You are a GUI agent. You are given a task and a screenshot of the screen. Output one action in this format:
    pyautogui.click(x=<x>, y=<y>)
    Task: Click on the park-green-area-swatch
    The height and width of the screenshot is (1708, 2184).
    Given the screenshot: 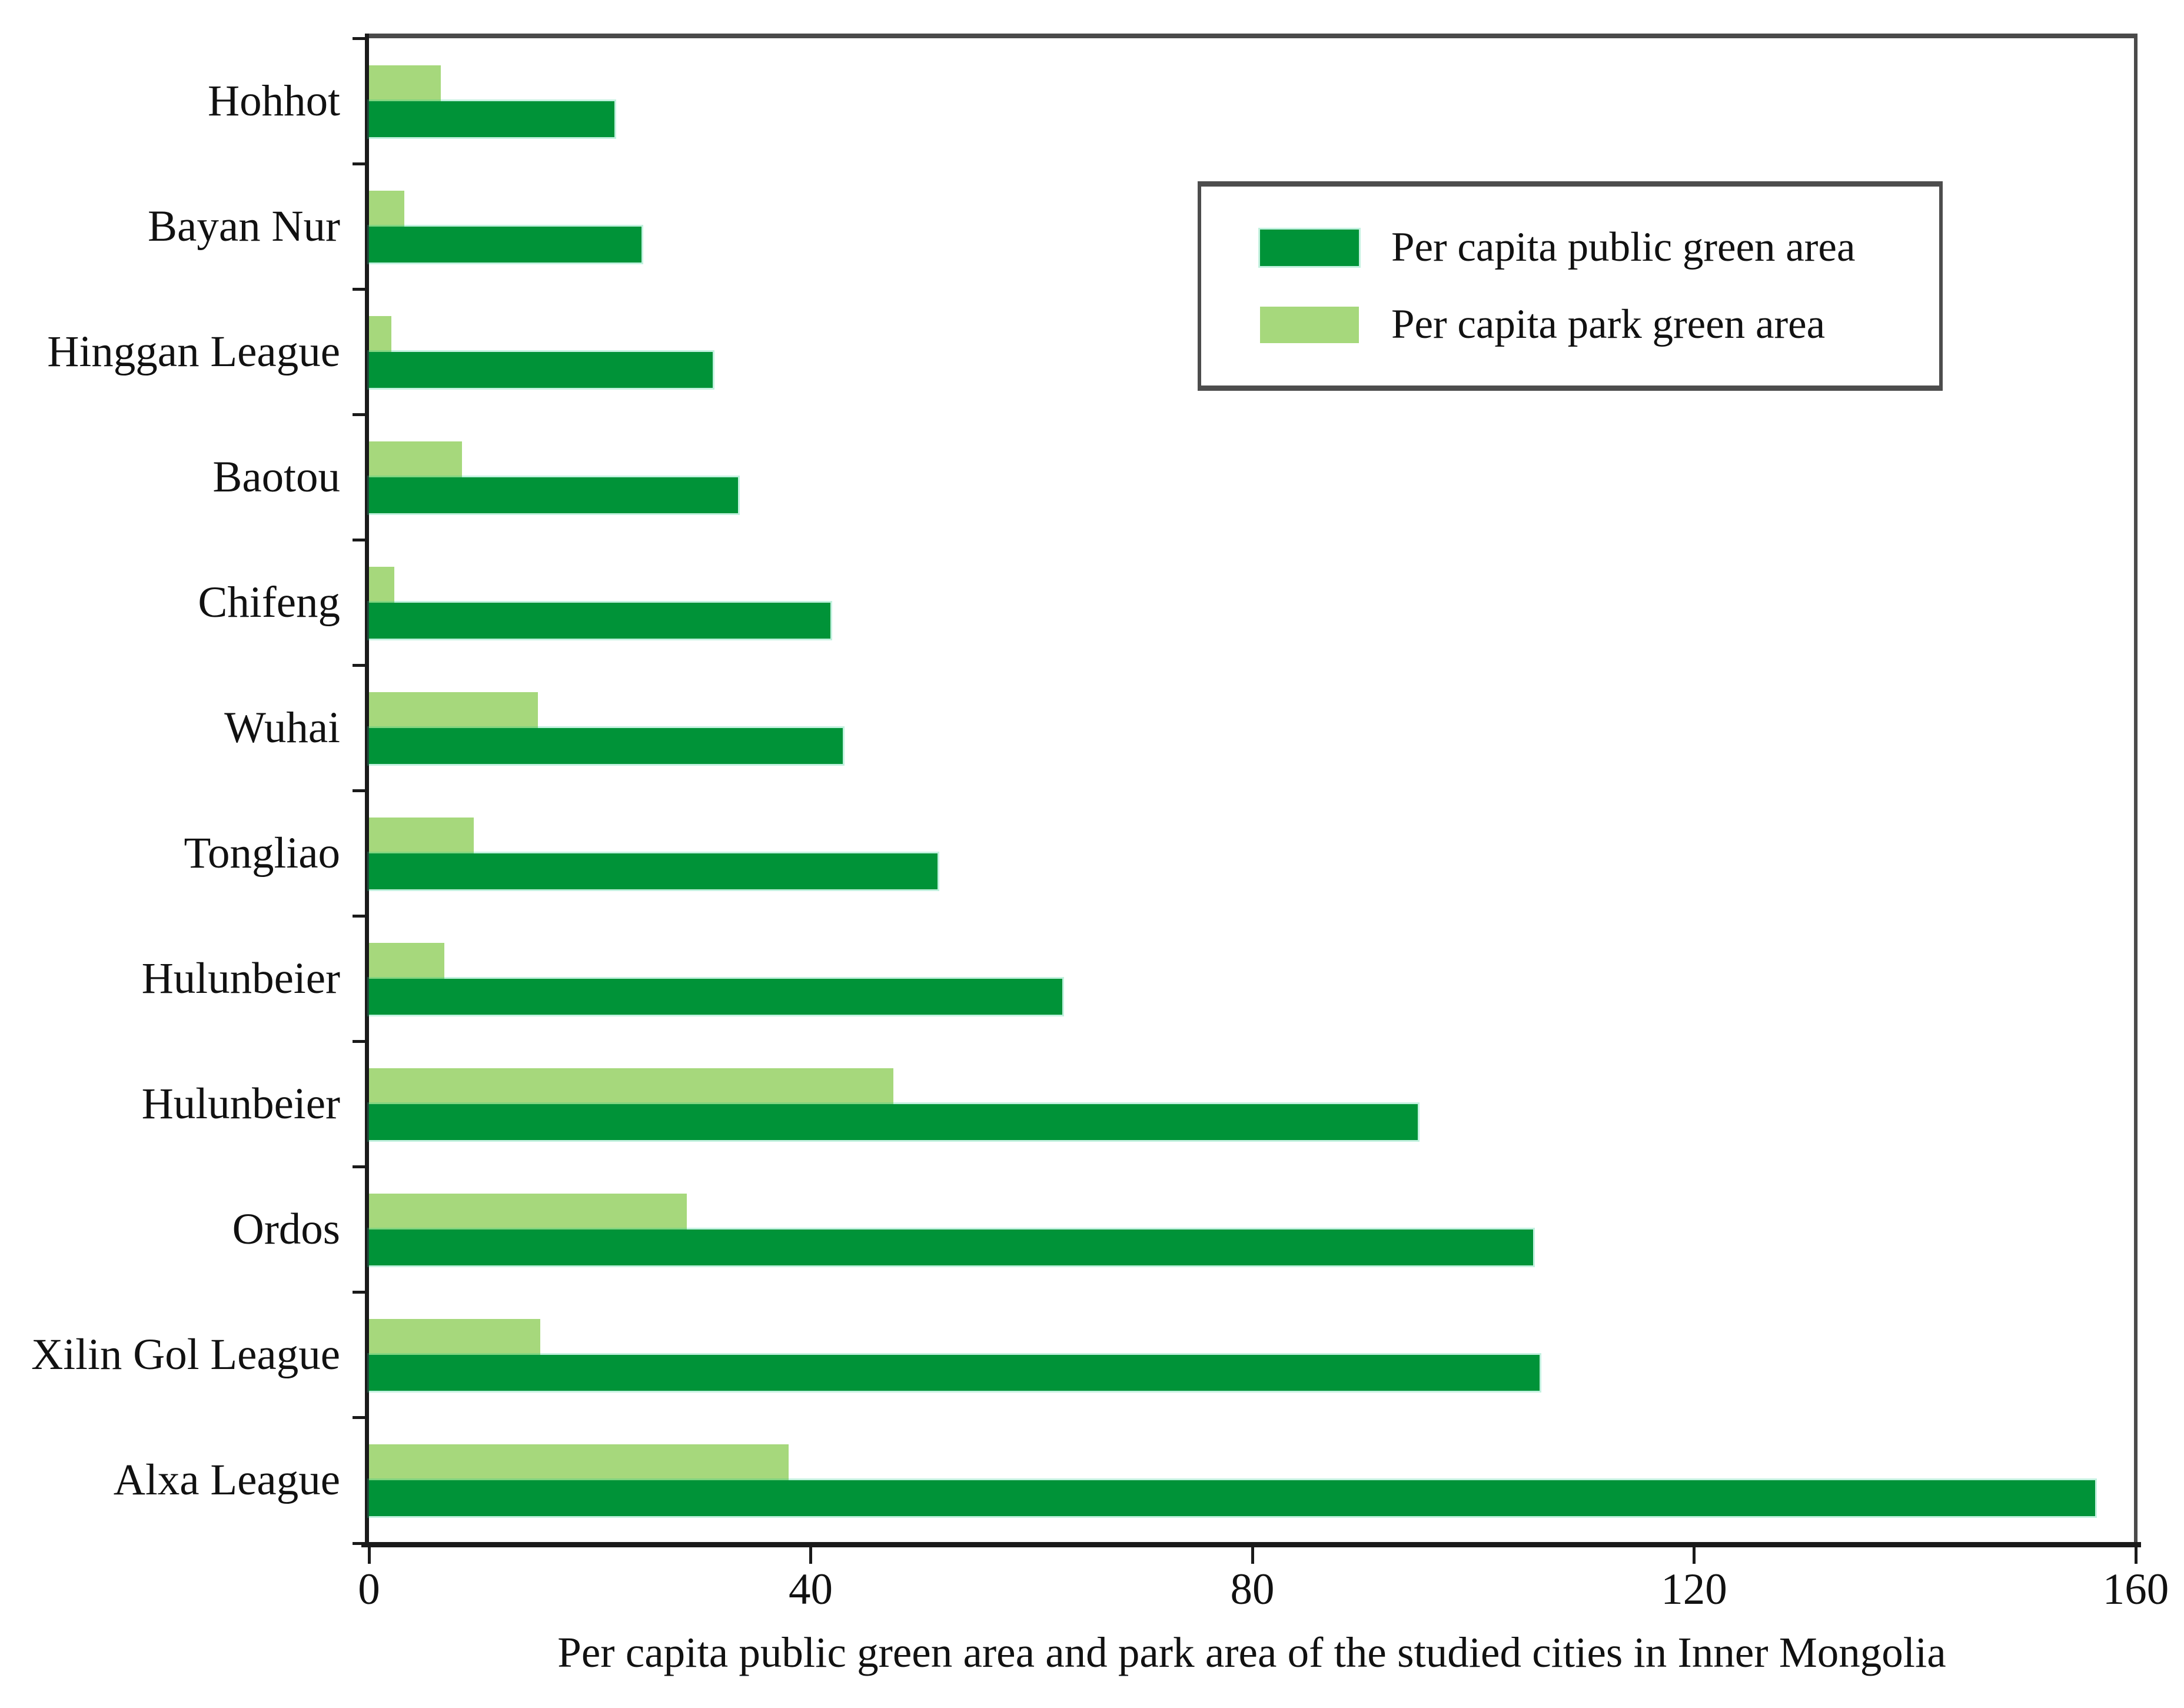 What is the action you would take?
    pyautogui.click(x=1309, y=325)
    